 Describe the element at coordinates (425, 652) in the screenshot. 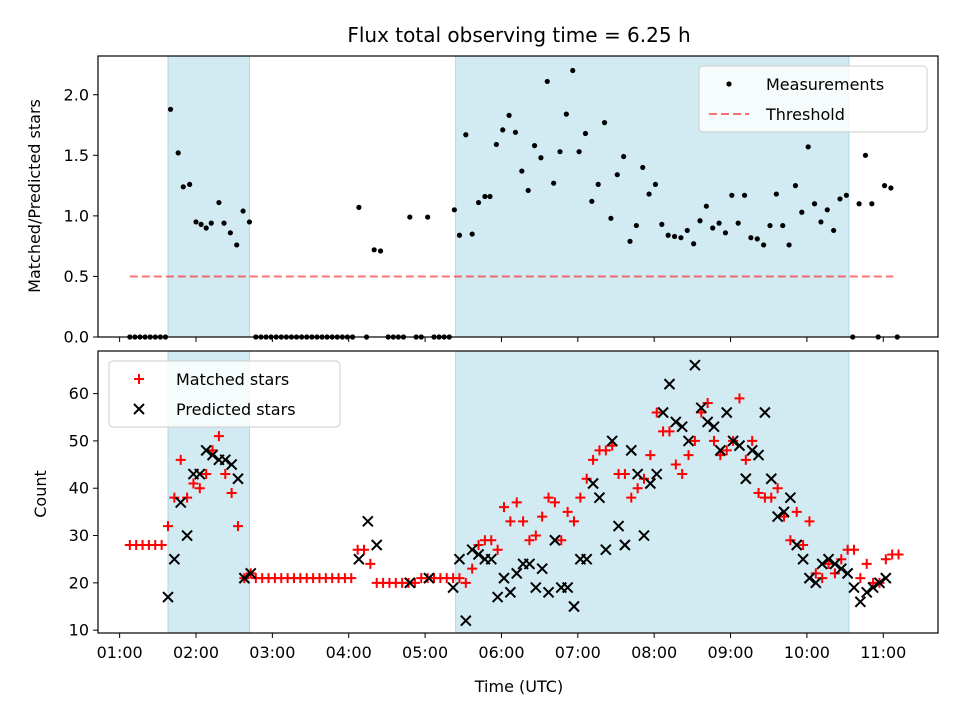

I see `x-tick-label: 05:00` at that location.